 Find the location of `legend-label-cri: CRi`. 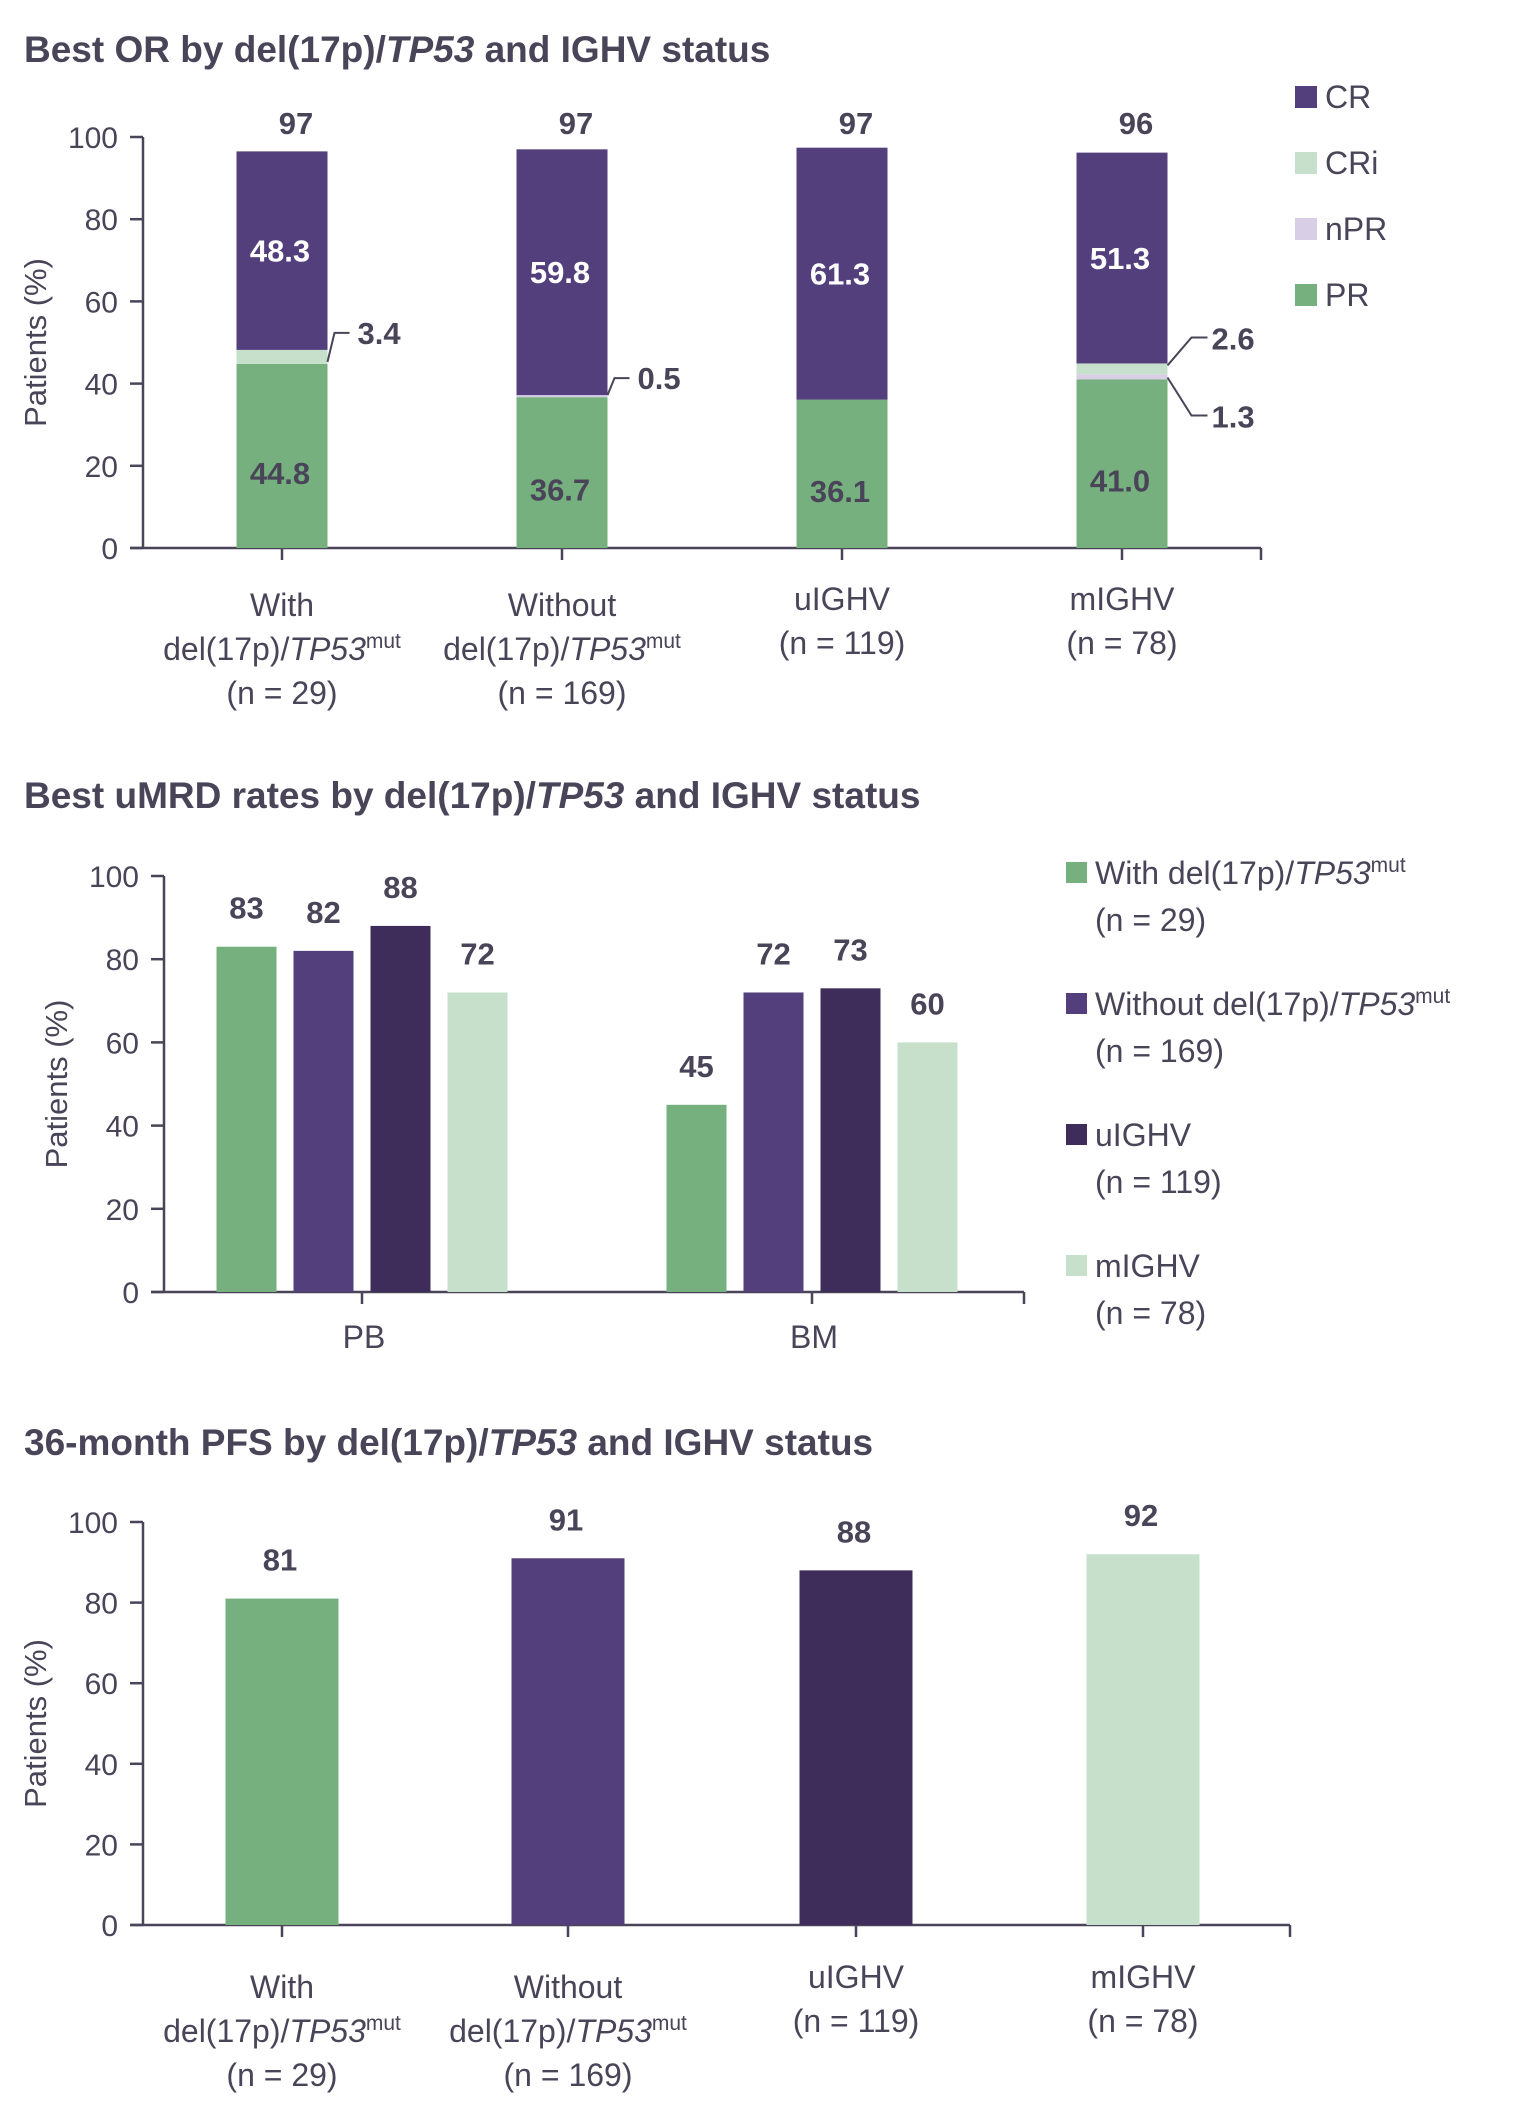

legend-label-cri: CRi is located at coordinates (1351, 163).